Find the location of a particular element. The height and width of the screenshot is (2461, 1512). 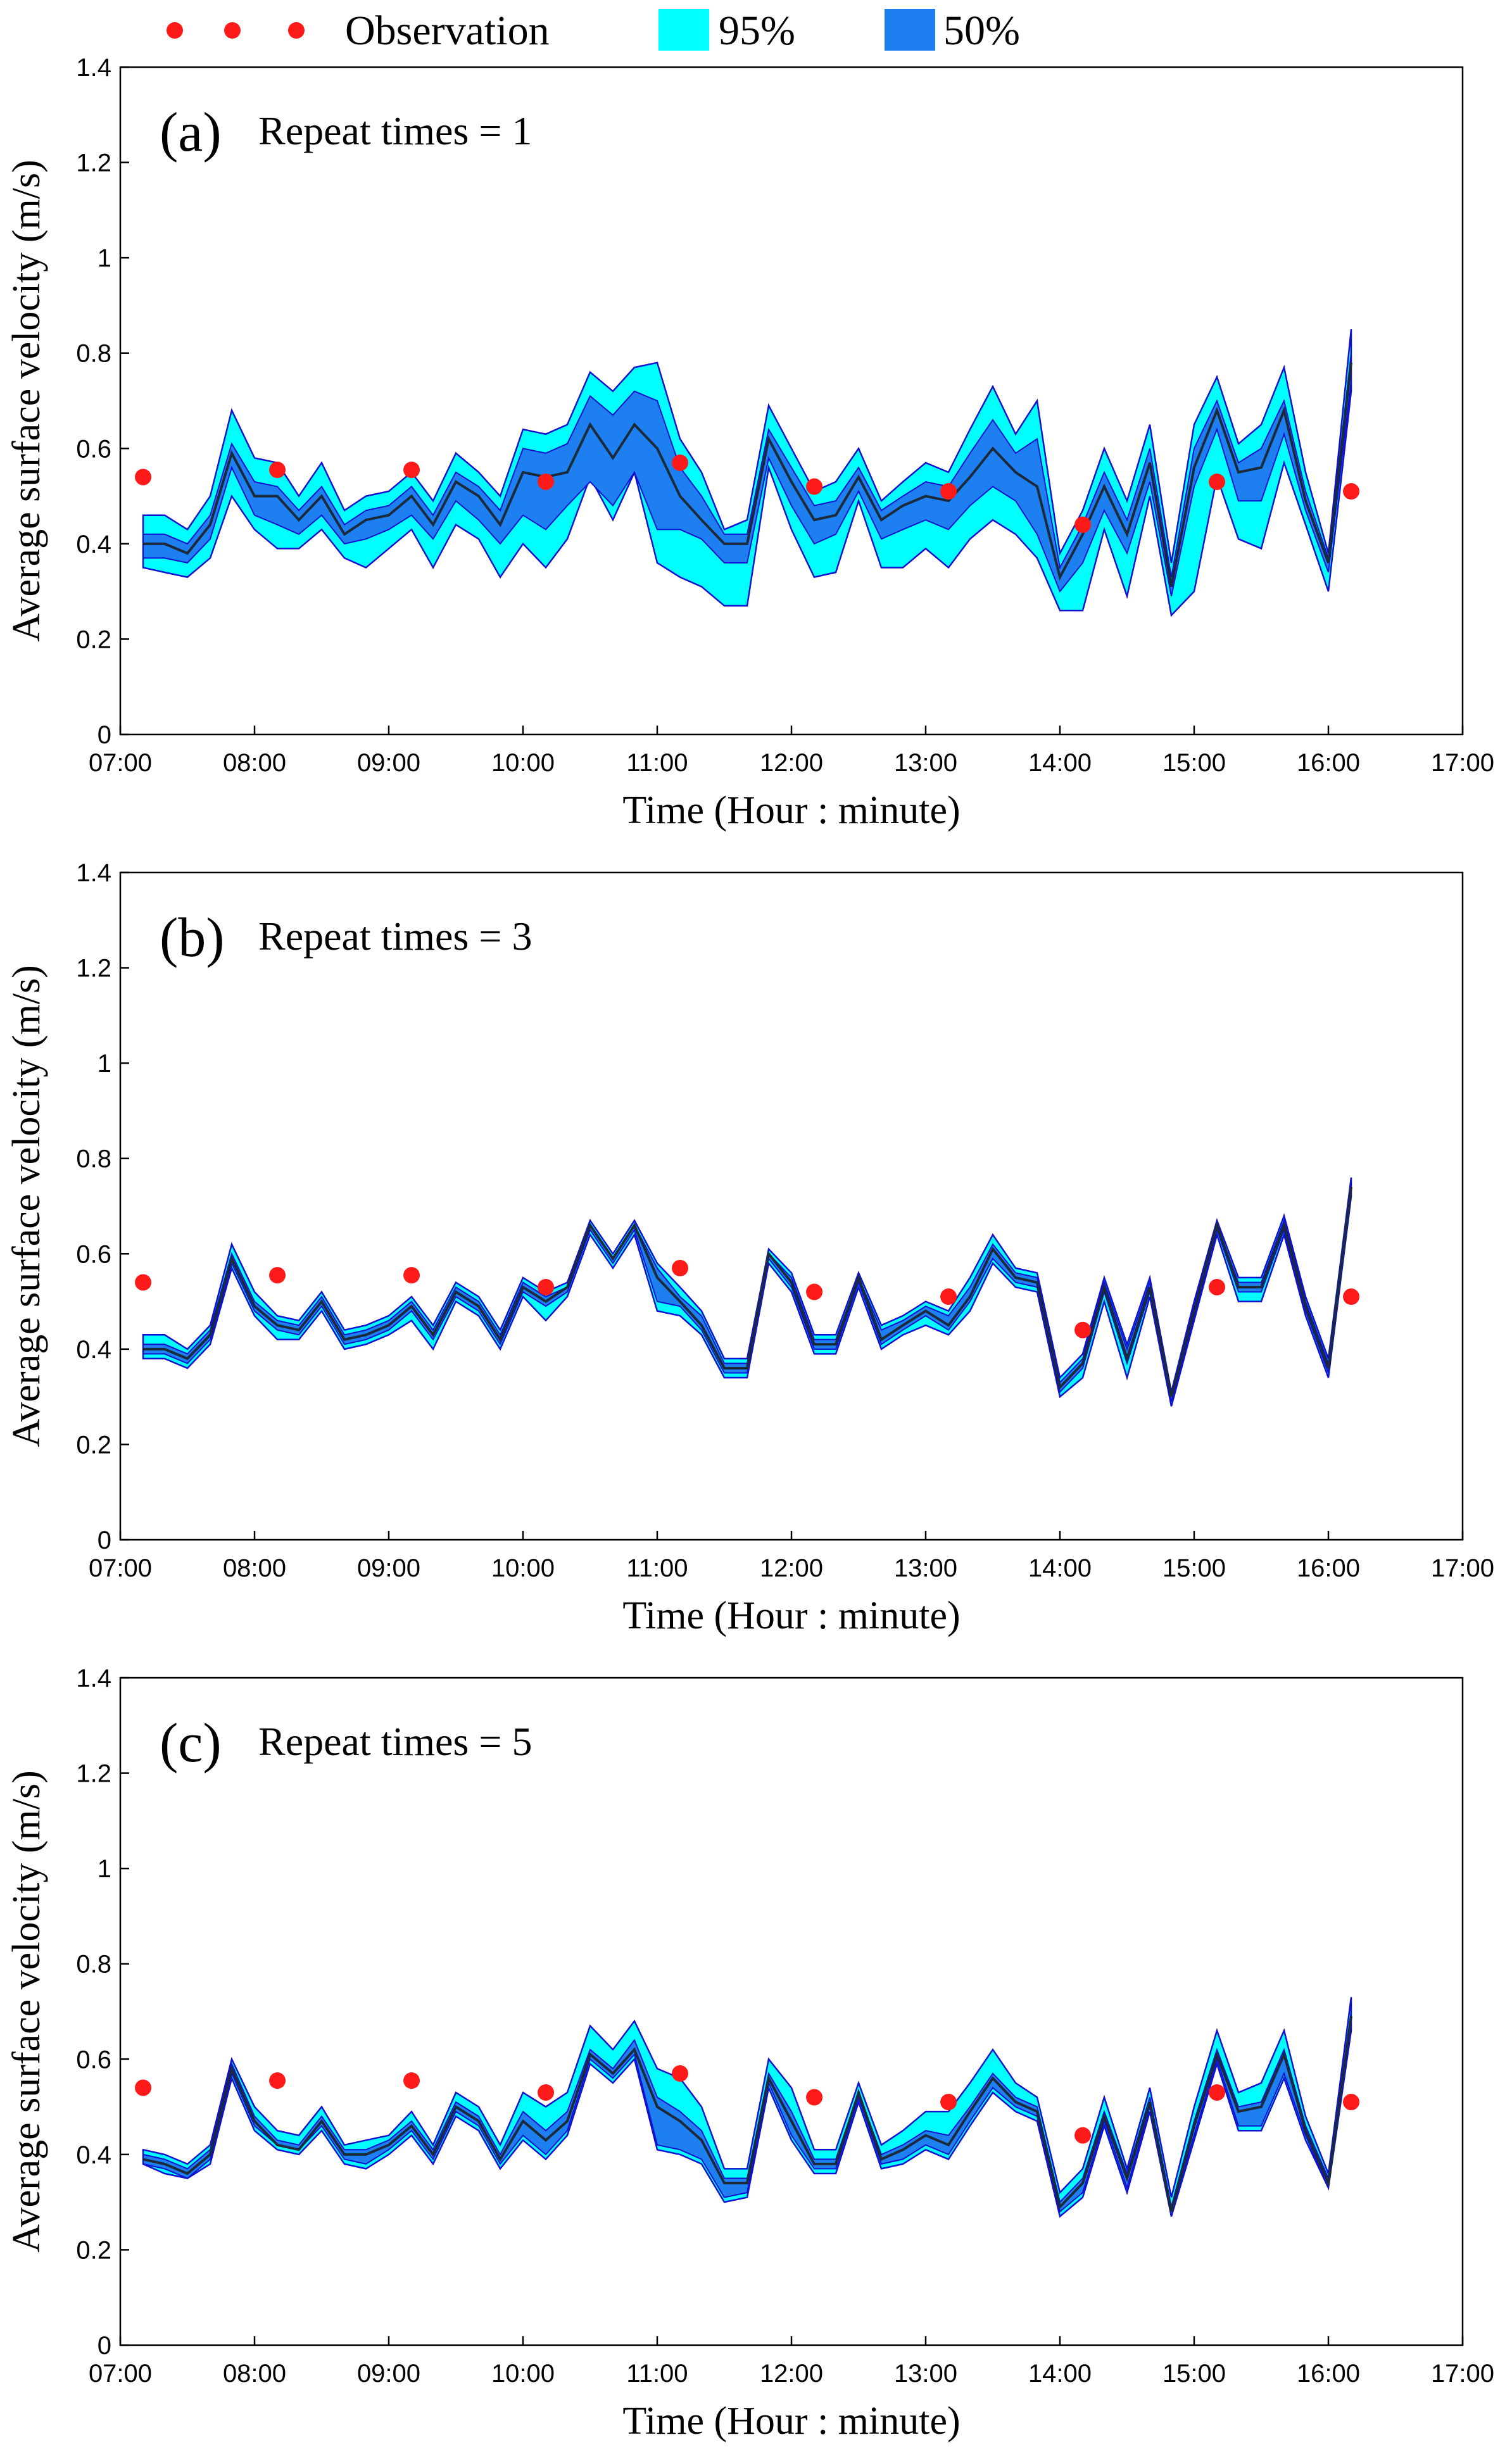

panel-tag: (c) is located at coordinates (191, 1744).